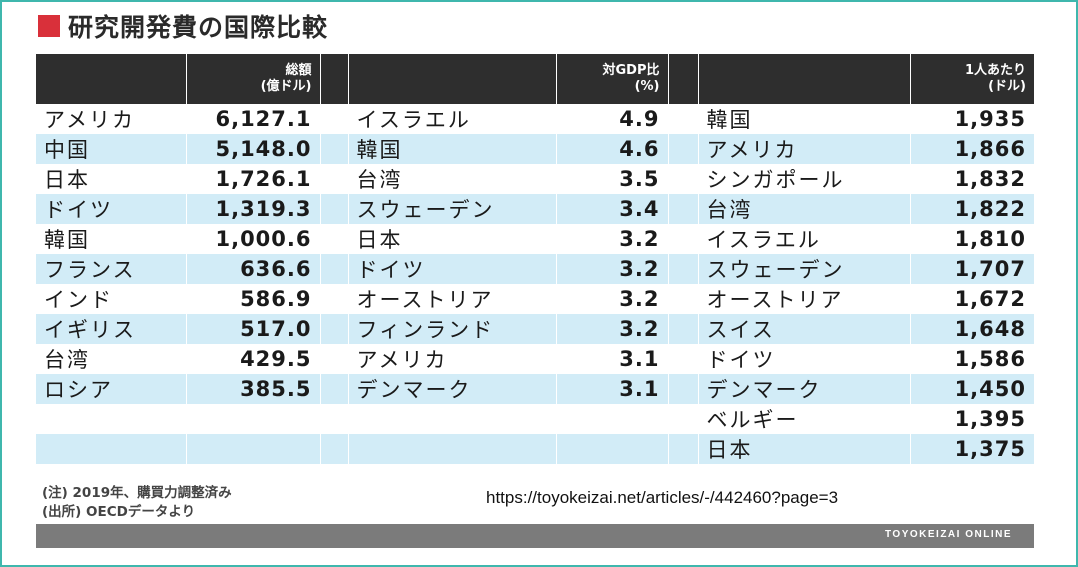 This screenshot has height=567, width=1078. I want to click on value-per-capita: 1,648, so click(972, 329).